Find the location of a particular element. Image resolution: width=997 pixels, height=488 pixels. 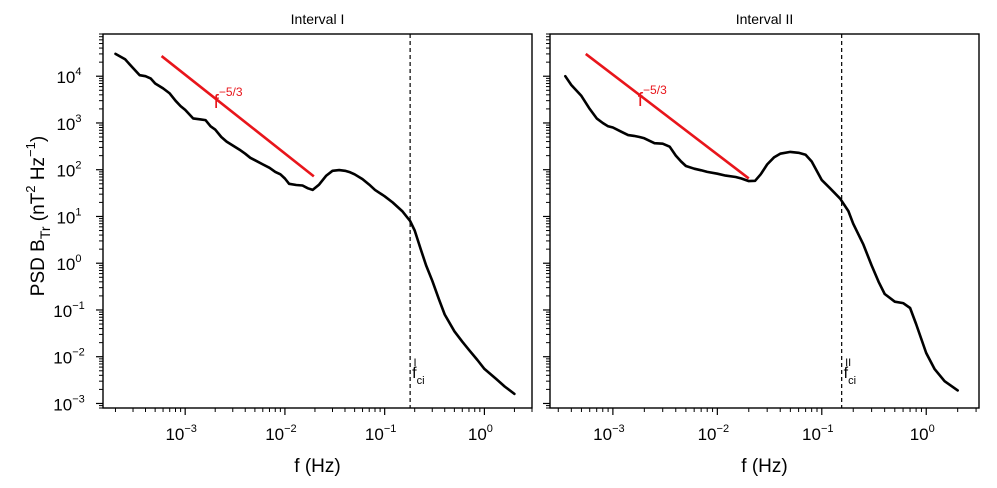

y-tick-exp: 4 is located at coordinates (78, 72).